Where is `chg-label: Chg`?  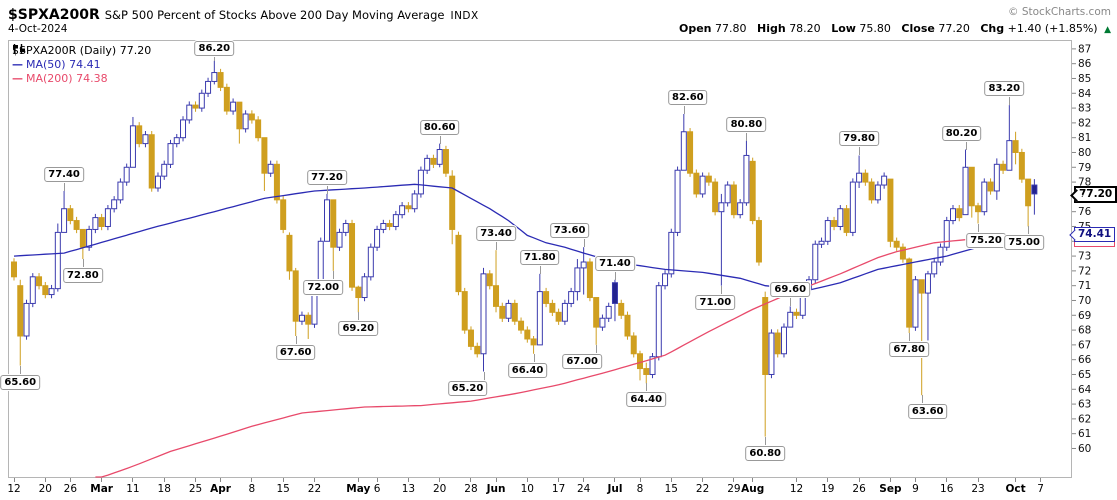
chg-label: Chg is located at coordinates (992, 28).